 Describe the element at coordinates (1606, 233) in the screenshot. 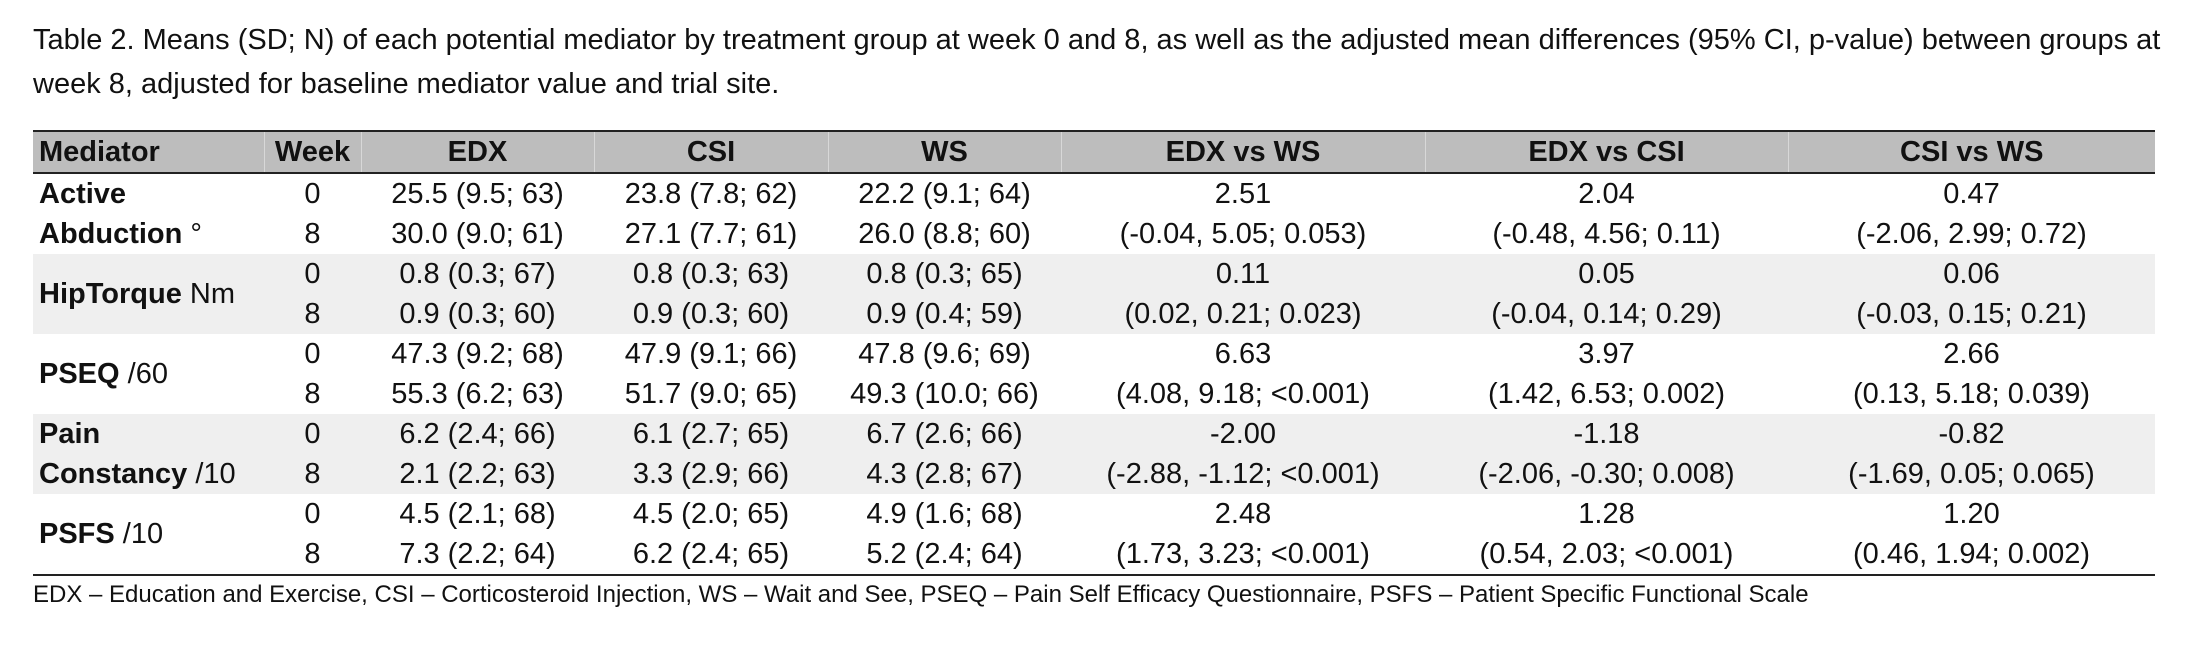

I see `edx-vs-csi-ci: (-0.48, 4.56; 0.11)` at that location.